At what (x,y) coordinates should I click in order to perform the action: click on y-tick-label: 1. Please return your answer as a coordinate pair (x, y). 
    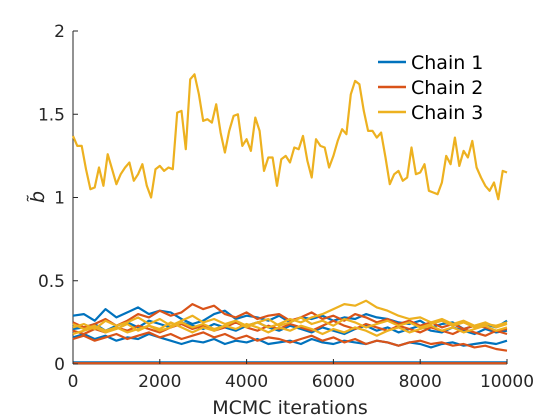
    Looking at the image, I should click on (59, 199).